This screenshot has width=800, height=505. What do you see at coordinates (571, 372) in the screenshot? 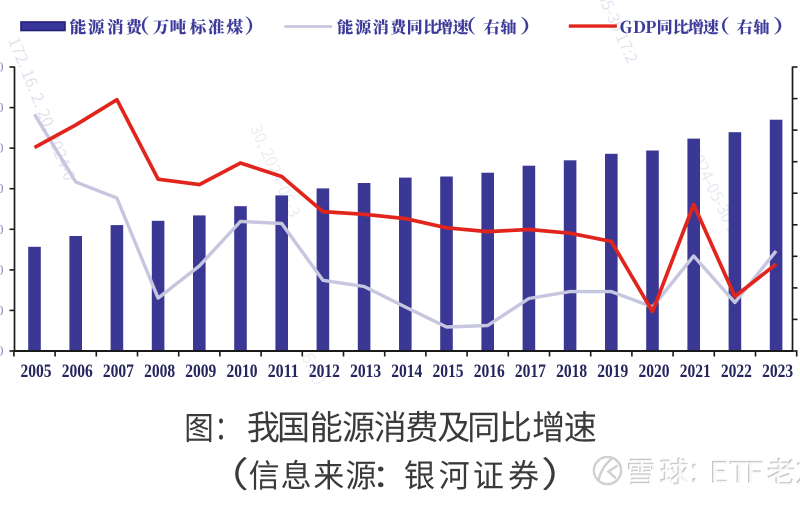
I see `svg-text: 2018` at bounding box center [571, 372].